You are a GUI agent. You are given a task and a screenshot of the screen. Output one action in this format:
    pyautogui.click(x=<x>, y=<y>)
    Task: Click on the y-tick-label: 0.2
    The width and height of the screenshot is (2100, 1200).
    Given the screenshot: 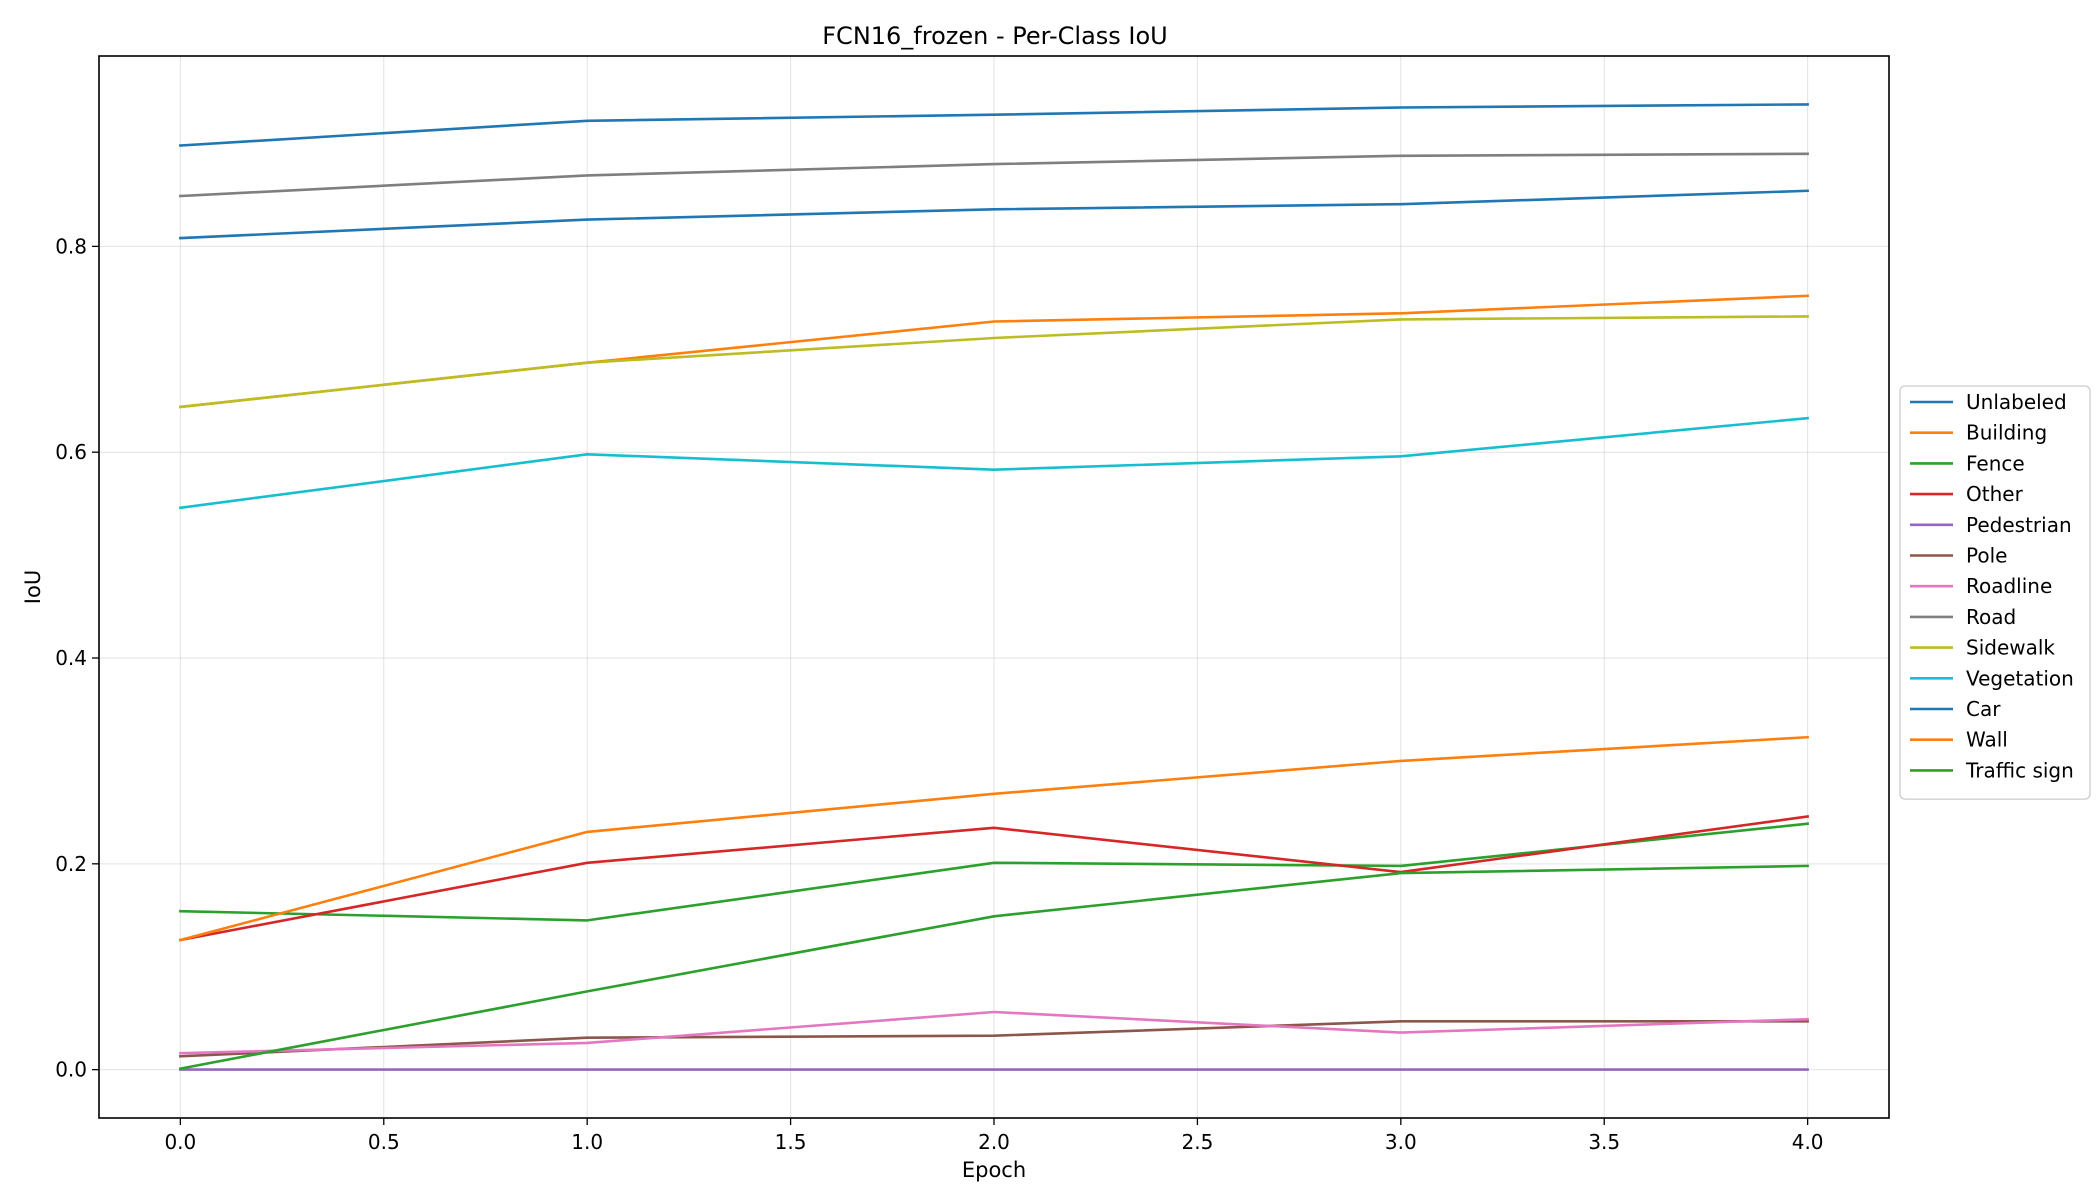 What is the action you would take?
    pyautogui.click(x=71, y=864)
    